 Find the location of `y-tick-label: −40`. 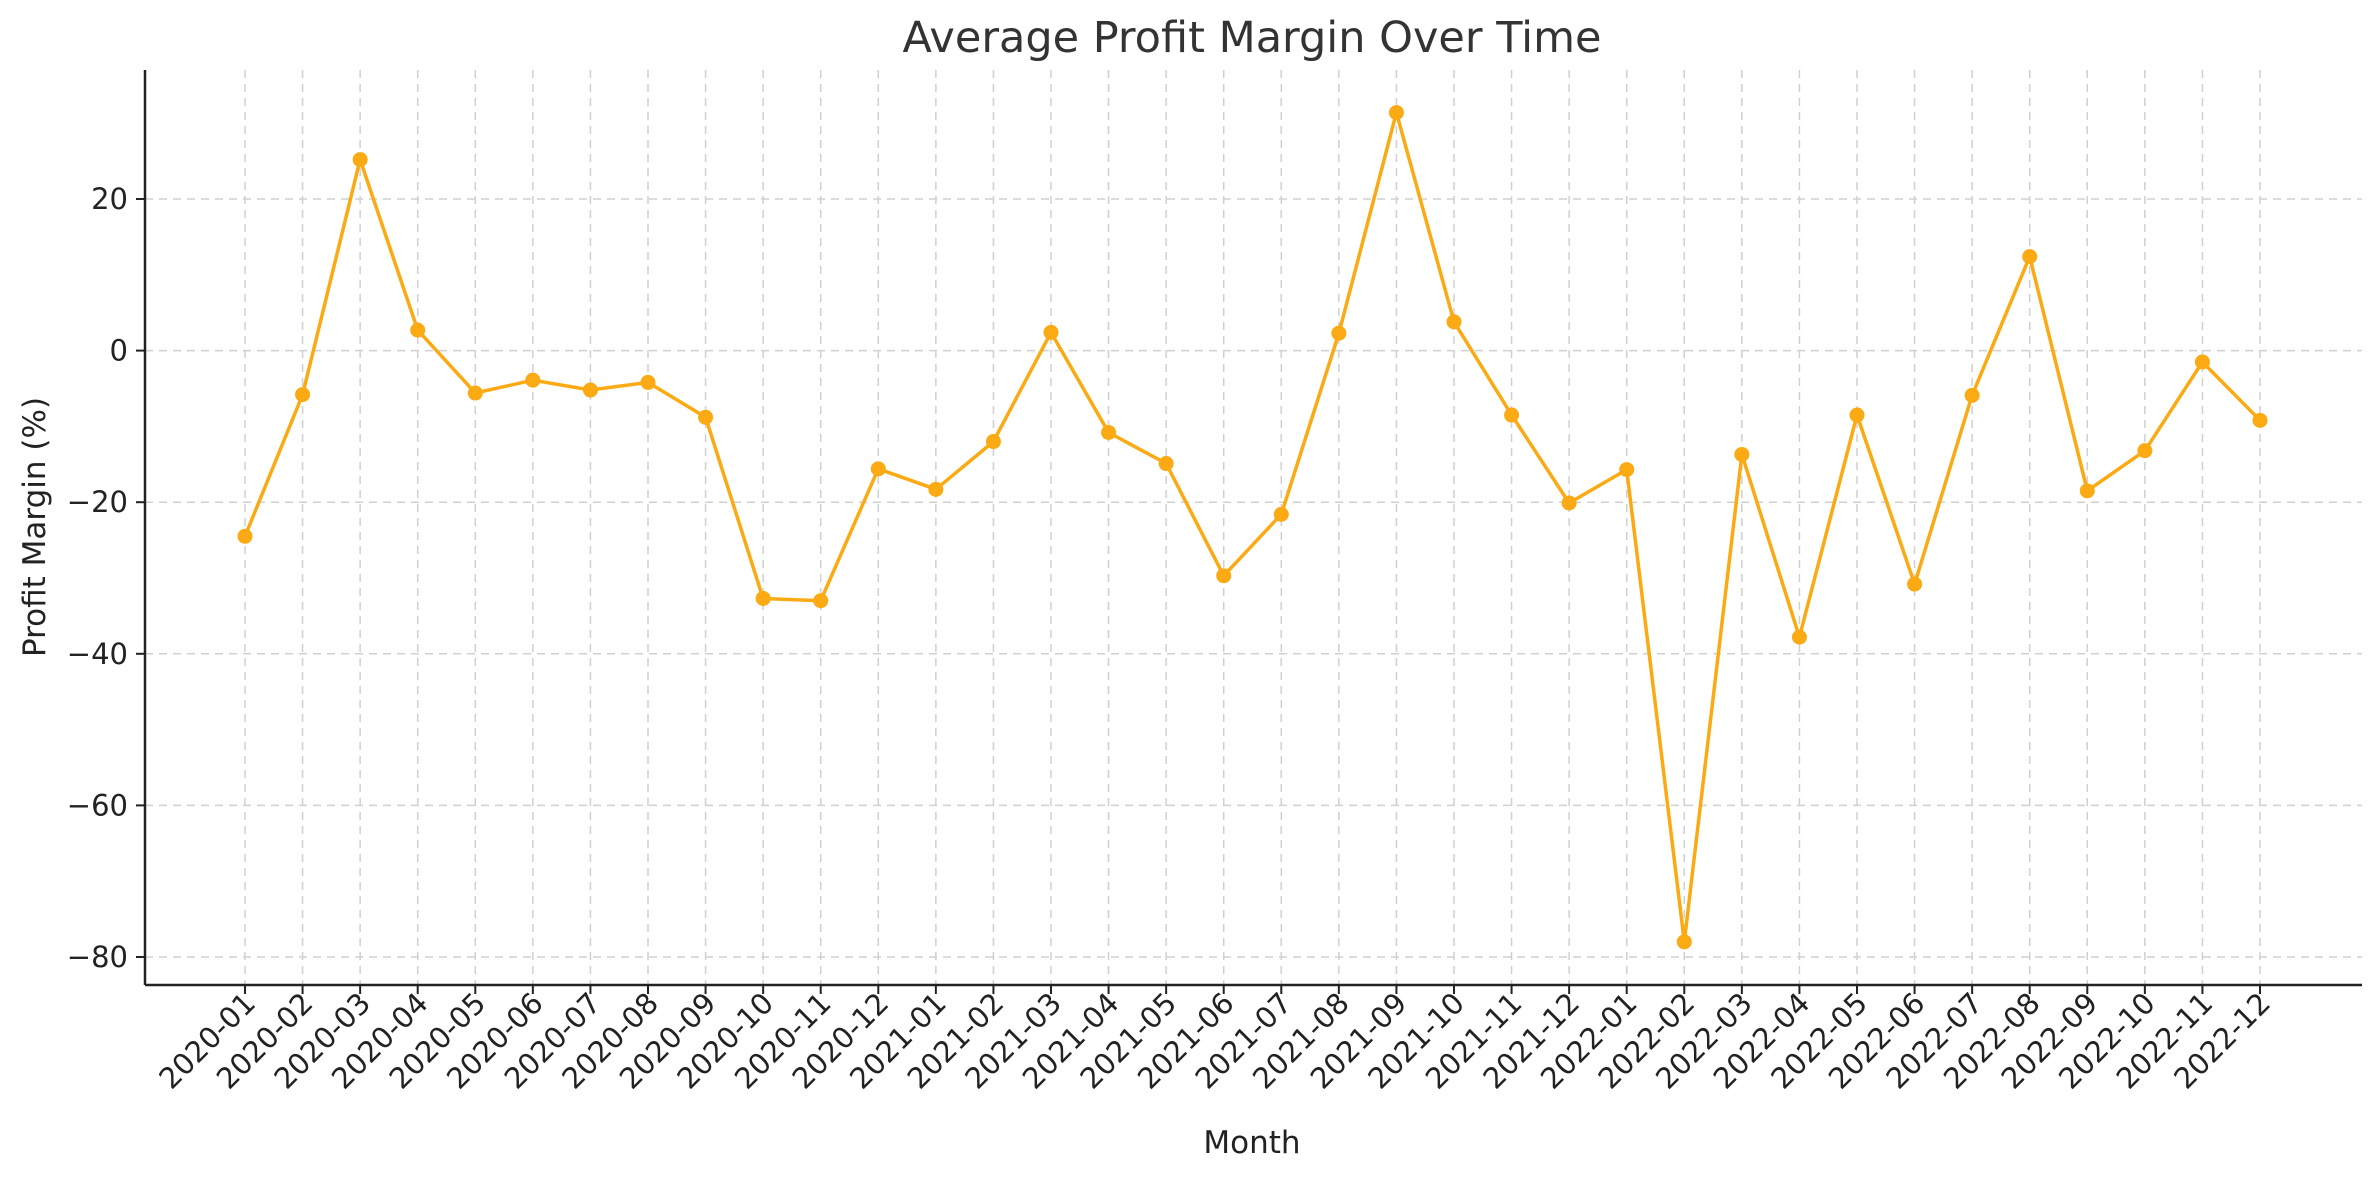

y-tick-label: −40 is located at coordinates (97, 654).